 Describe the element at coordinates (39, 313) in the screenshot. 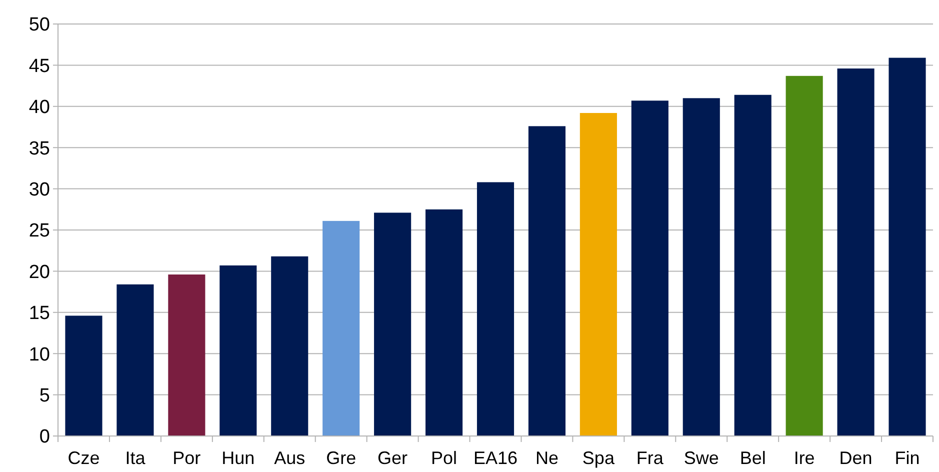

I see `y-tick-label: 15` at that location.